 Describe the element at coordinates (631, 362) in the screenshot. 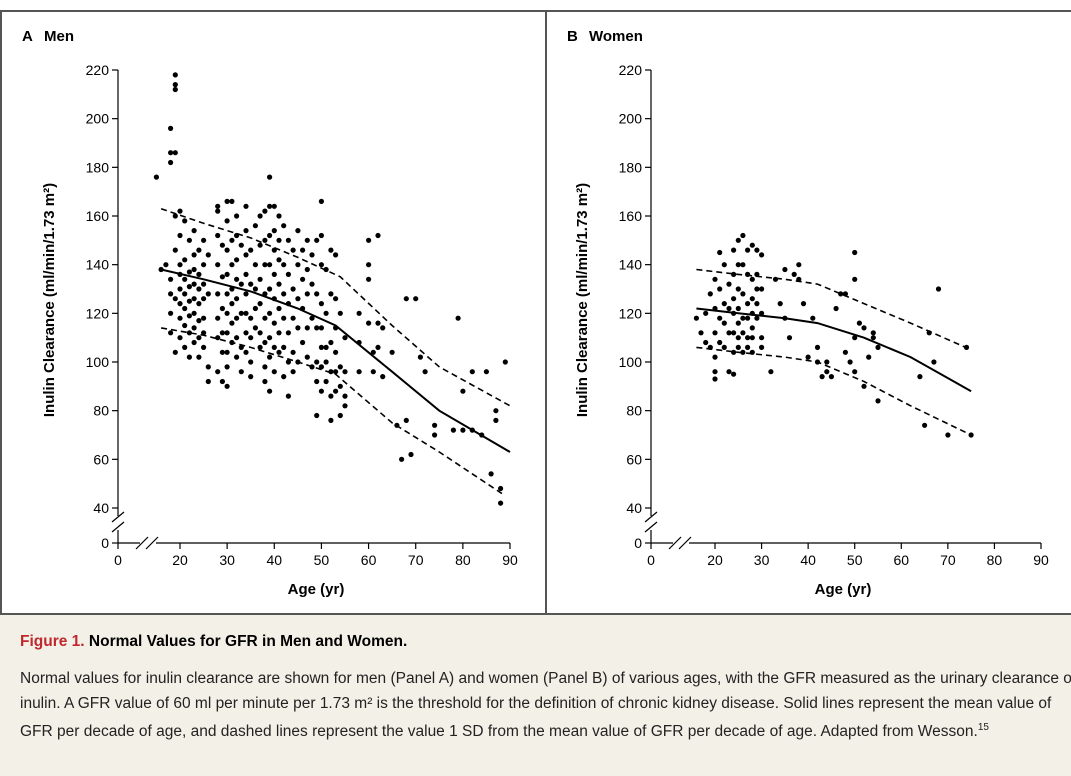

I see `panel-b-y-tick-label: 100` at that location.